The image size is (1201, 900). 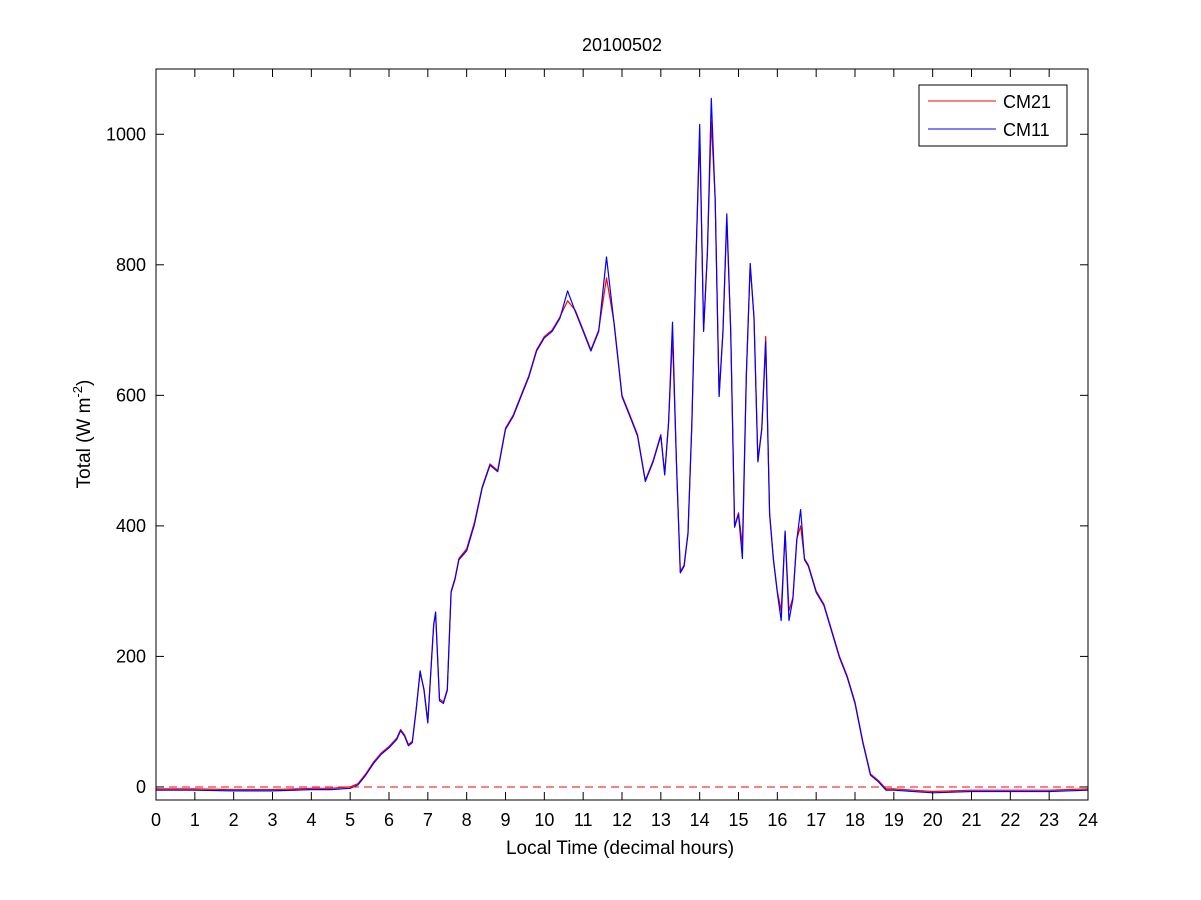 I want to click on x-tick-label: 20, so click(x=933, y=820).